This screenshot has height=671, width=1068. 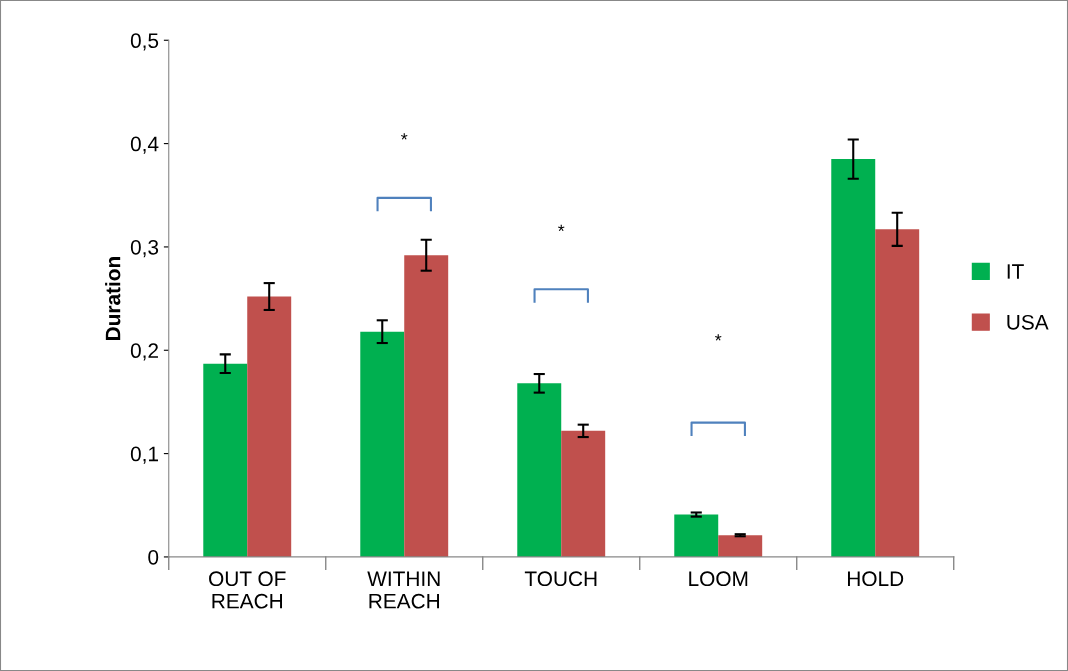 I want to click on legend-label: USA, so click(x=1028, y=322).